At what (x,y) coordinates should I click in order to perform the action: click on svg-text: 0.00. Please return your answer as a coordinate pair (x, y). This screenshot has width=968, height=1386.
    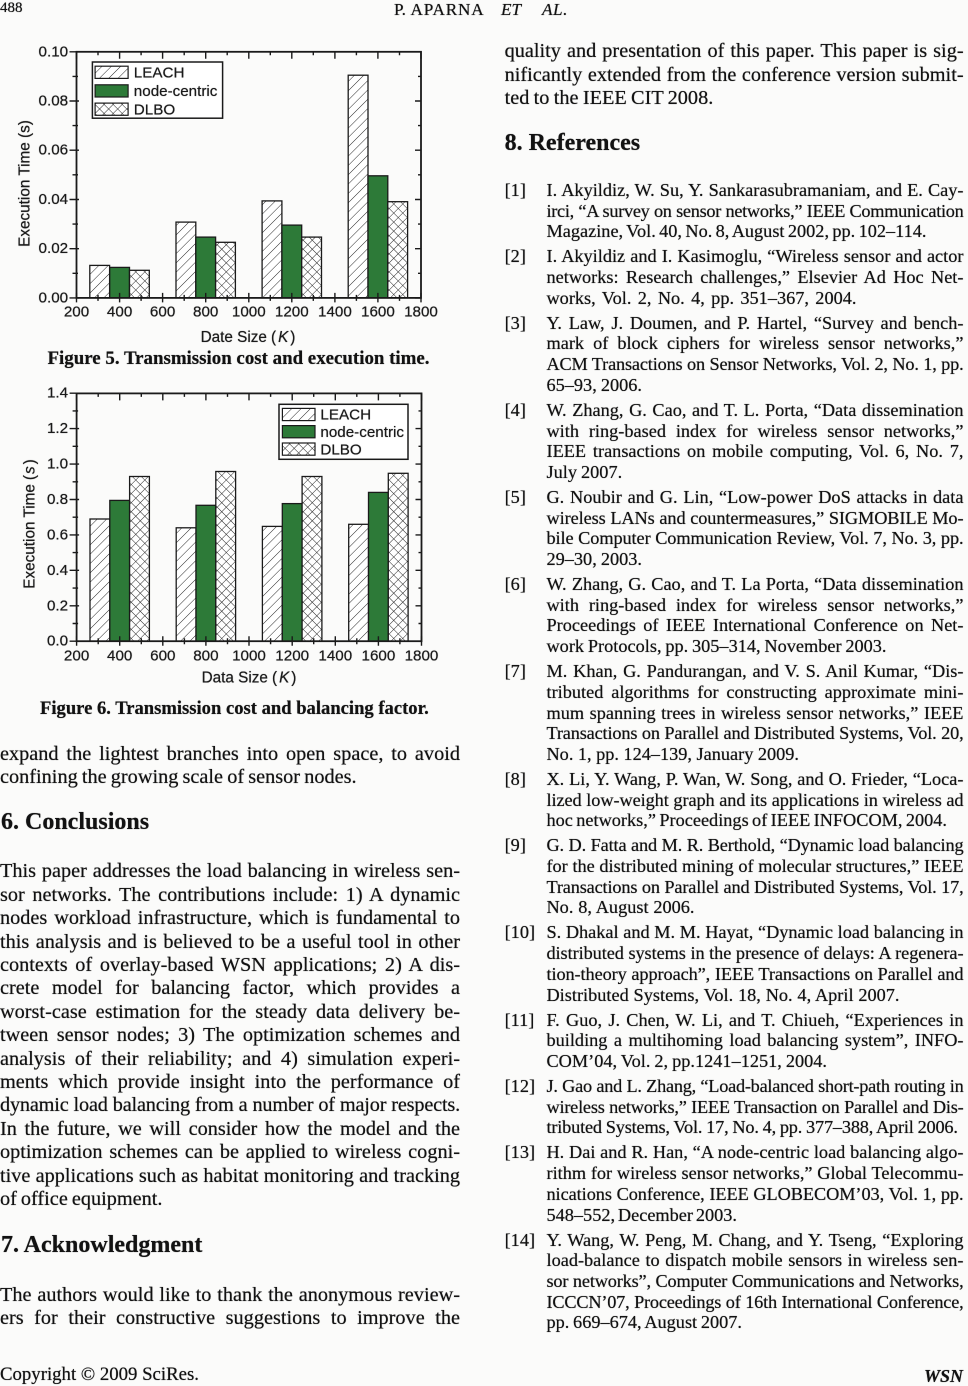
    Looking at the image, I should click on (54, 297).